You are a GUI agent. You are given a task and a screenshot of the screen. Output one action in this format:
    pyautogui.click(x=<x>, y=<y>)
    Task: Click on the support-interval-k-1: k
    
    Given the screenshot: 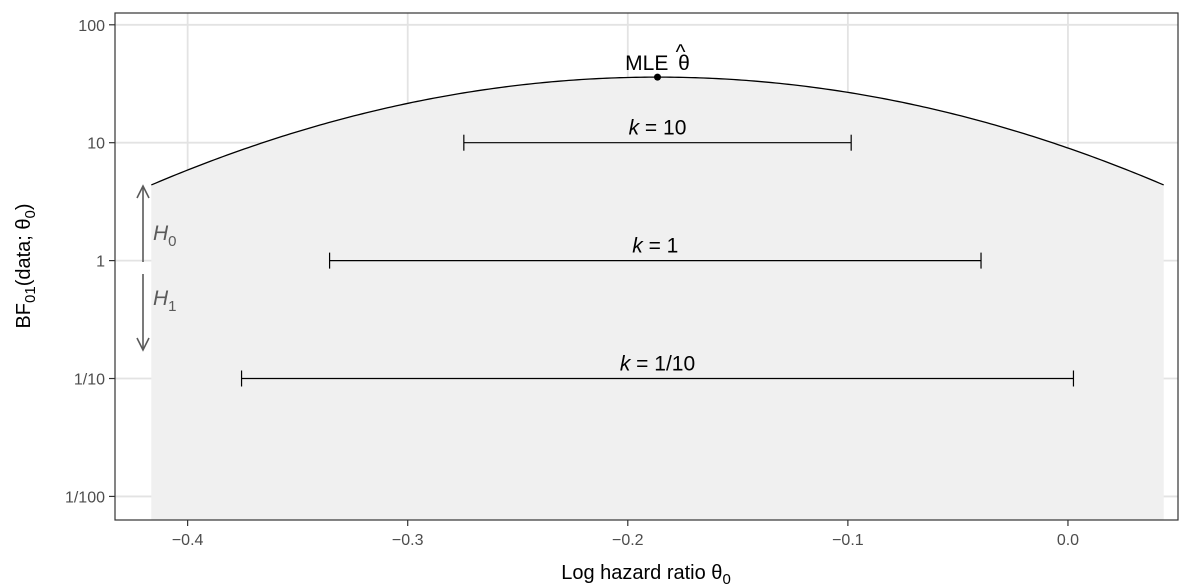 What is the action you would take?
    pyautogui.click(x=638, y=246)
    